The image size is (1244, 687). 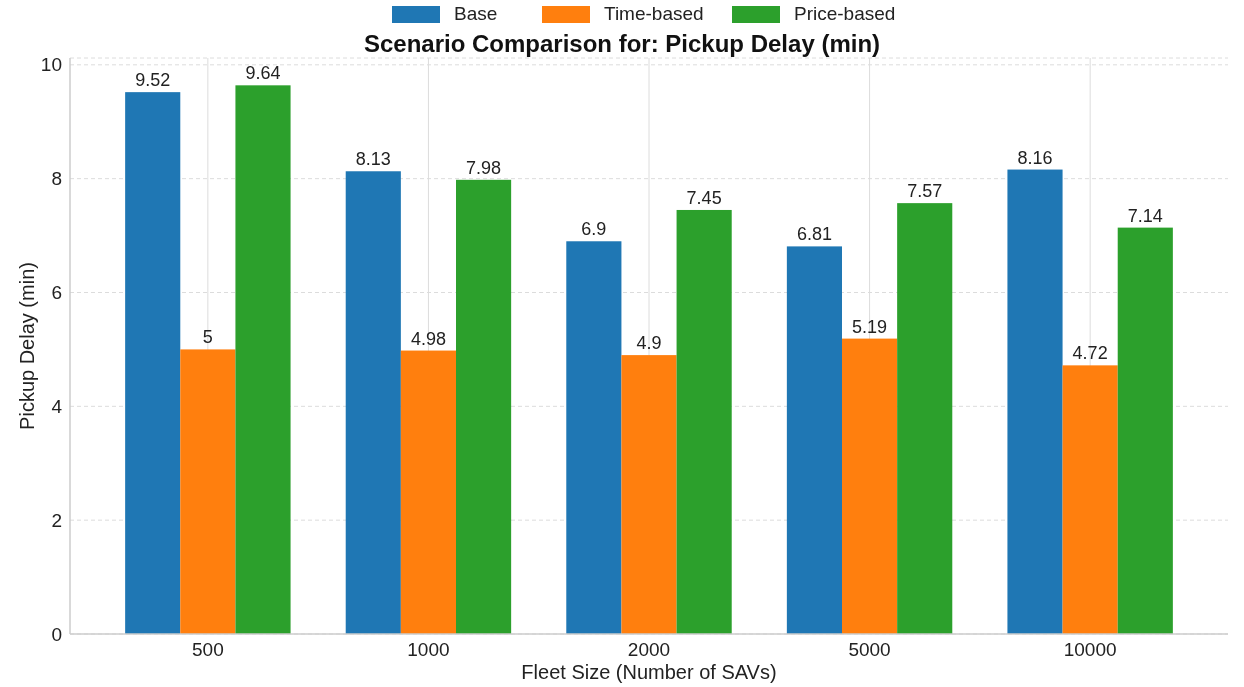 What do you see at coordinates (594, 229) in the screenshot?
I see `data-label: 6.9` at bounding box center [594, 229].